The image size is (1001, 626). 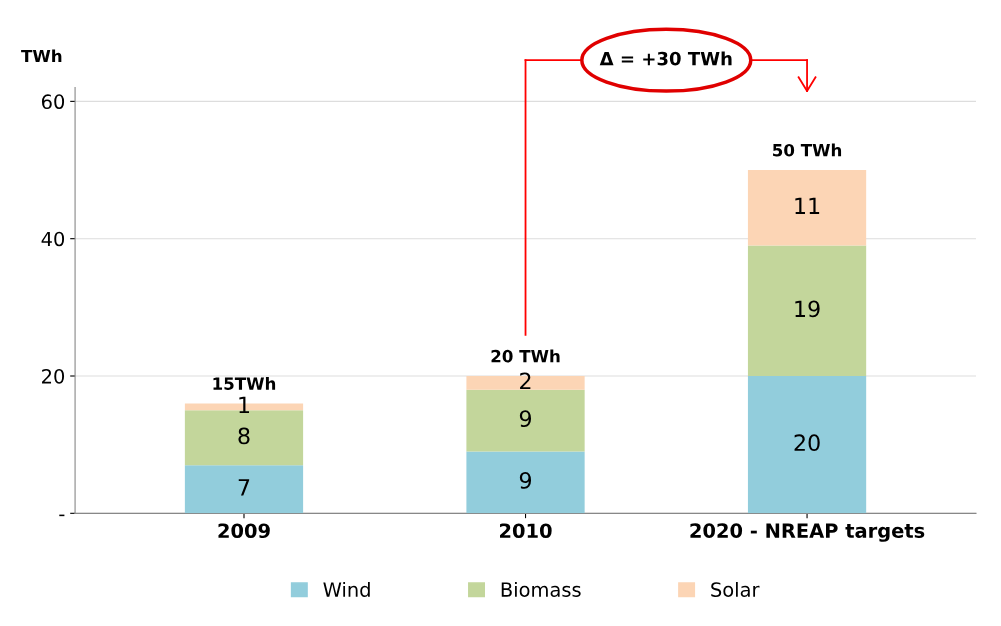 I want to click on text: Δ = +30 TWh, so click(x=665, y=58).